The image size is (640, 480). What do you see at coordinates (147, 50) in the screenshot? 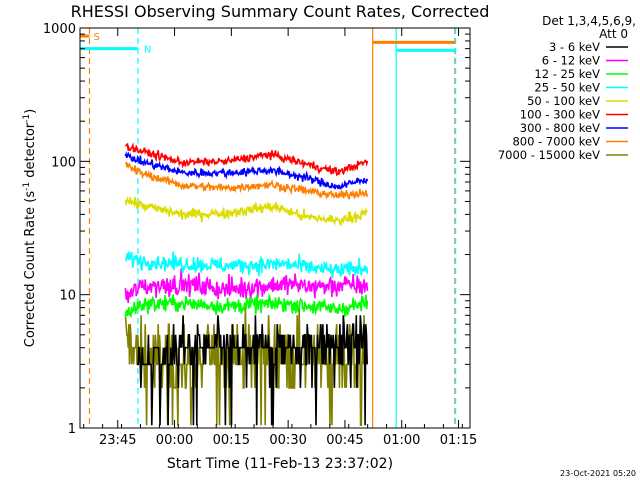
I see `marker-label-1: N` at bounding box center [147, 50].